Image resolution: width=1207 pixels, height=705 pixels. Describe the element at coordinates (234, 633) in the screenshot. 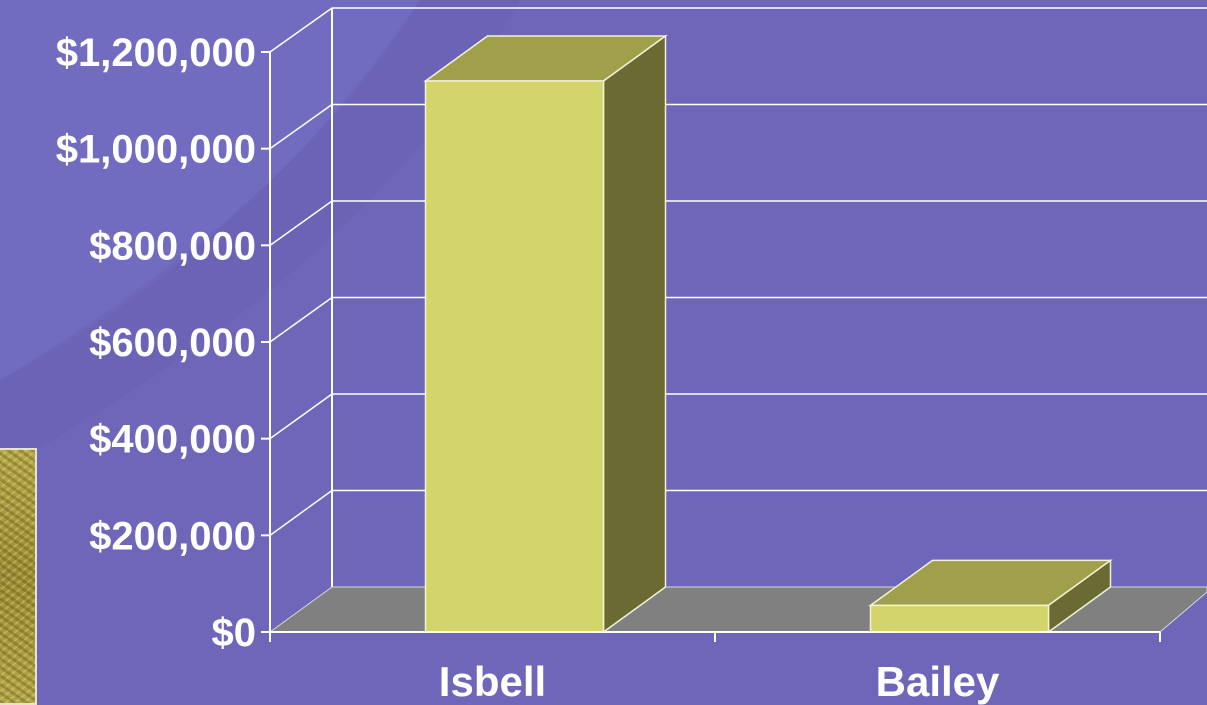

I see `y-tick-label: $0` at that location.